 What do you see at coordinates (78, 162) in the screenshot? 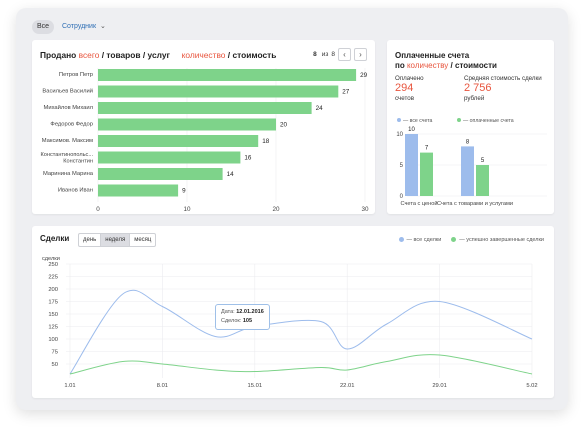
I see `category-label: Константин` at bounding box center [78, 162].